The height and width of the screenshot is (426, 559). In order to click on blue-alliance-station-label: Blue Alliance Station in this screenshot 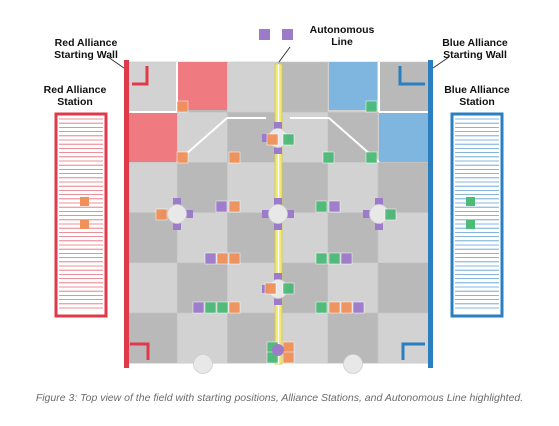, I will do `click(477, 96)`.